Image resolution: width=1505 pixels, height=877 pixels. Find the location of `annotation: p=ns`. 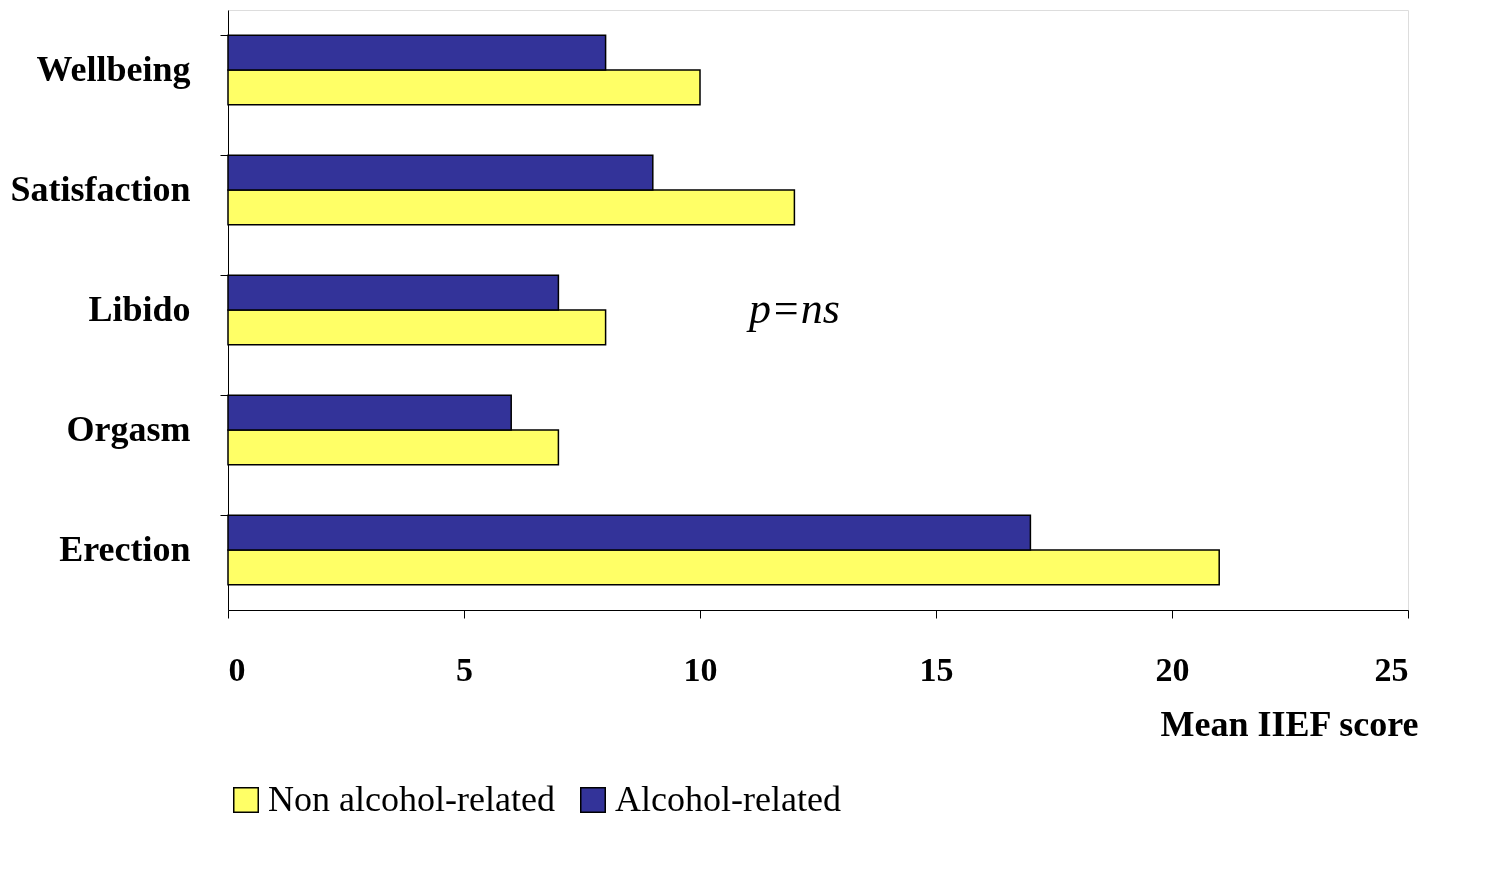

annotation: p=ns is located at coordinates (792, 308).